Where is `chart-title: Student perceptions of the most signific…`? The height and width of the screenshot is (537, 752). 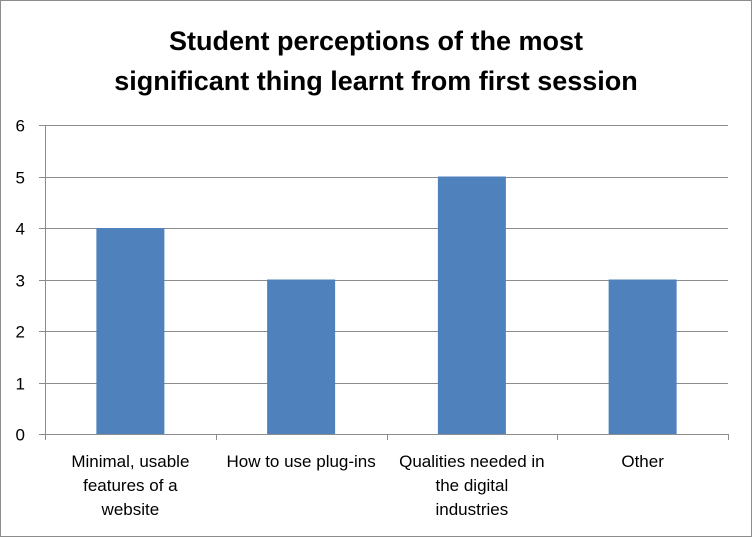 chart-title: Student perceptions of the most signific… is located at coordinates (376, 61).